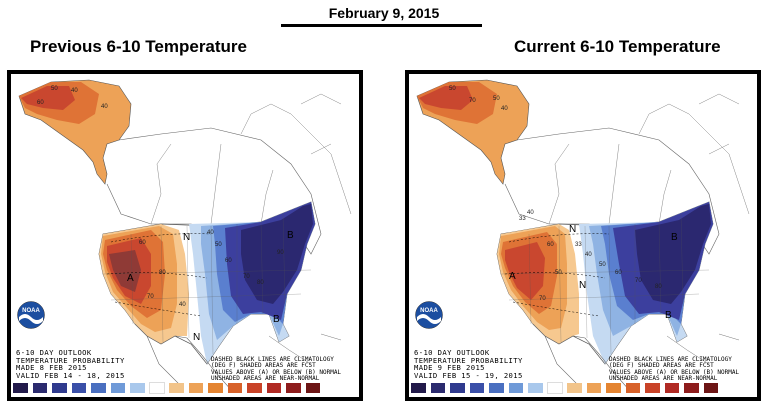  What do you see at coordinates (384, 13) in the screenshot?
I see `page-date: February 9, 2015` at bounding box center [384, 13].